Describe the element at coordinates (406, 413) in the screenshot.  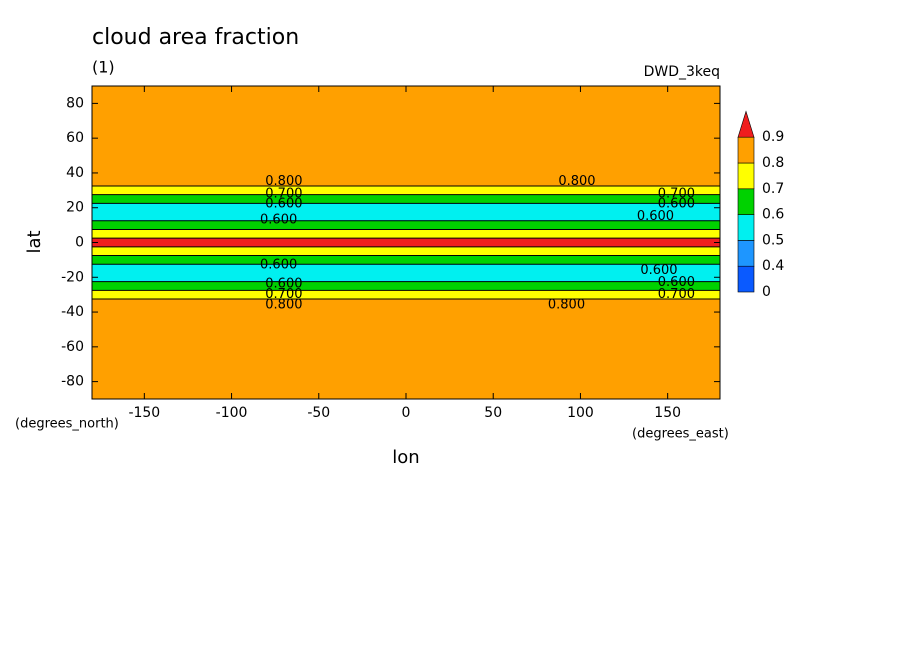
I see `x-tick-label: 0` at that location.